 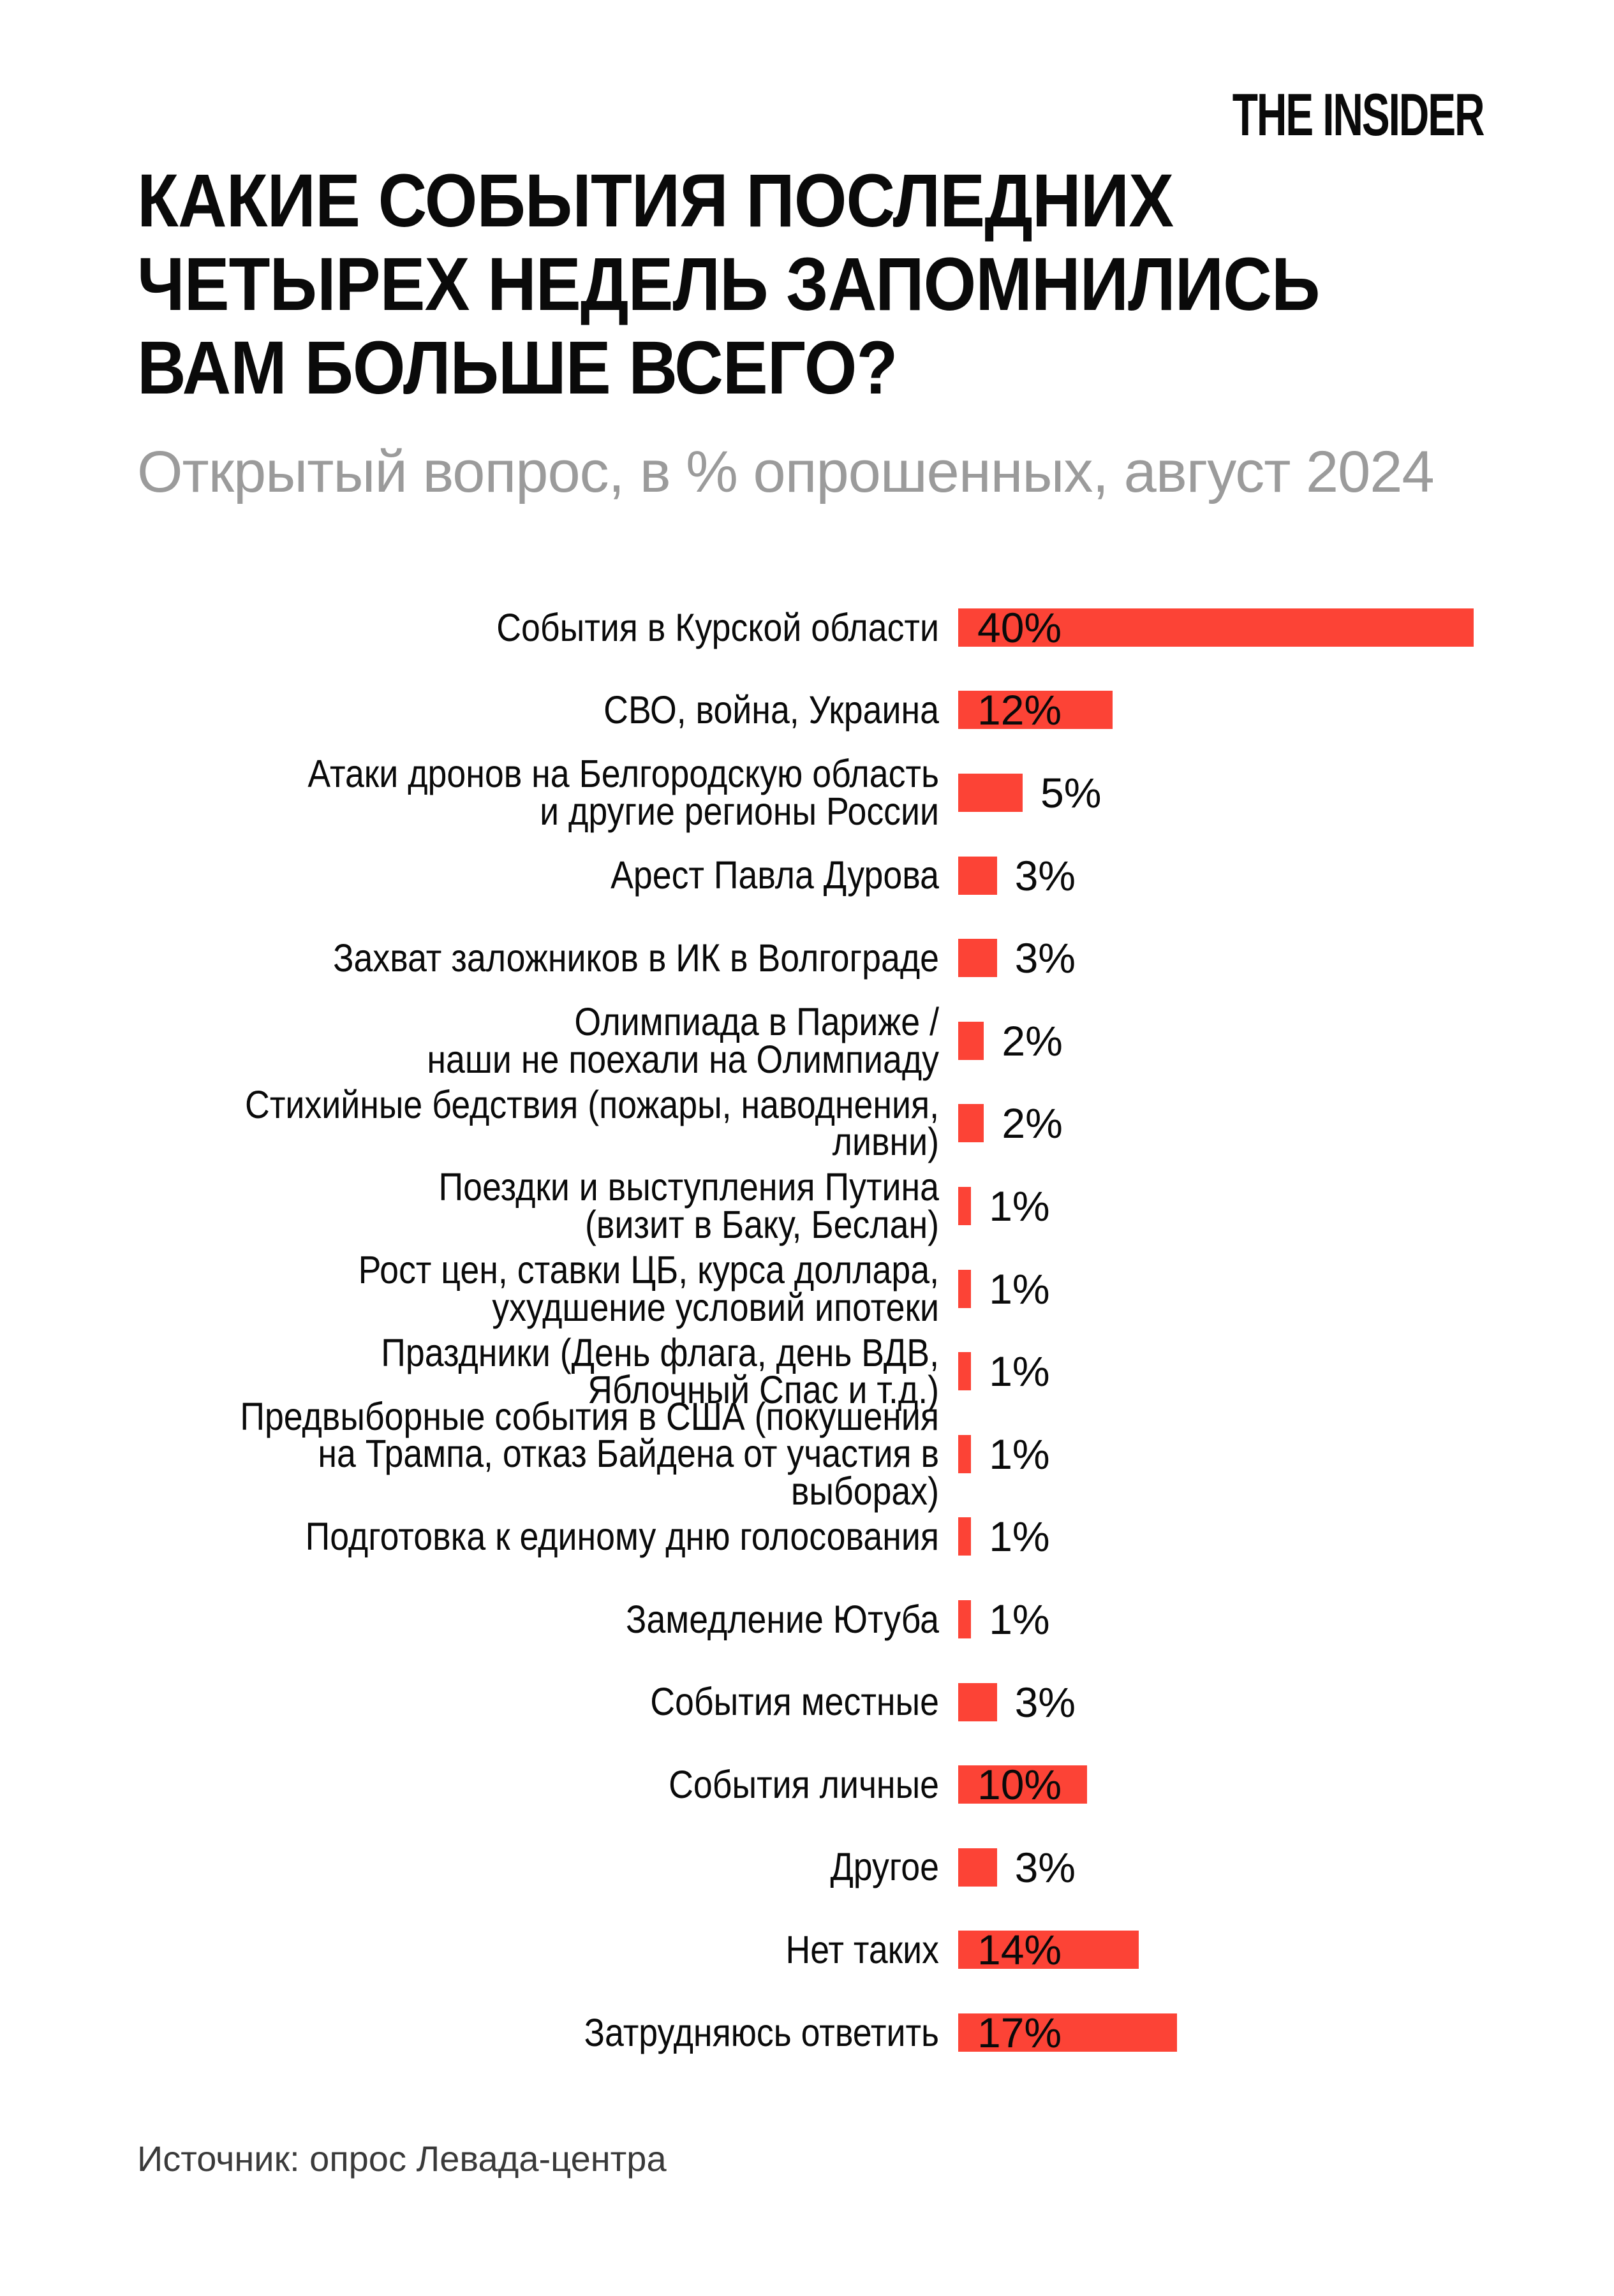 What do you see at coordinates (1019, 627) in the screenshot?
I see `bar-value-label: 40%` at bounding box center [1019, 627].